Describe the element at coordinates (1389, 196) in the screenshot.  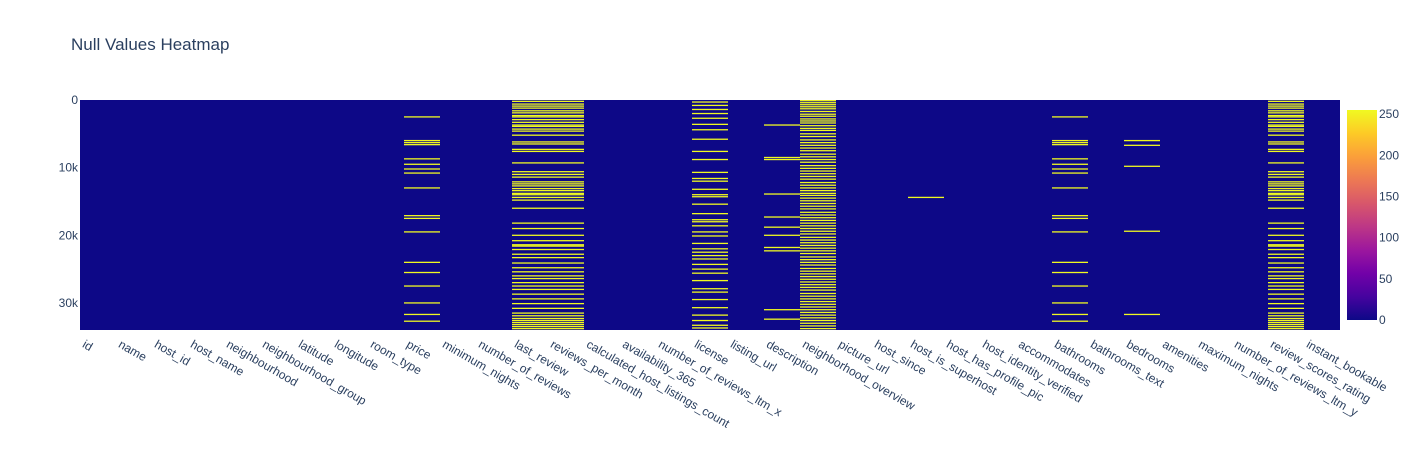
I see `colorbar-tick-label: 150` at that location.